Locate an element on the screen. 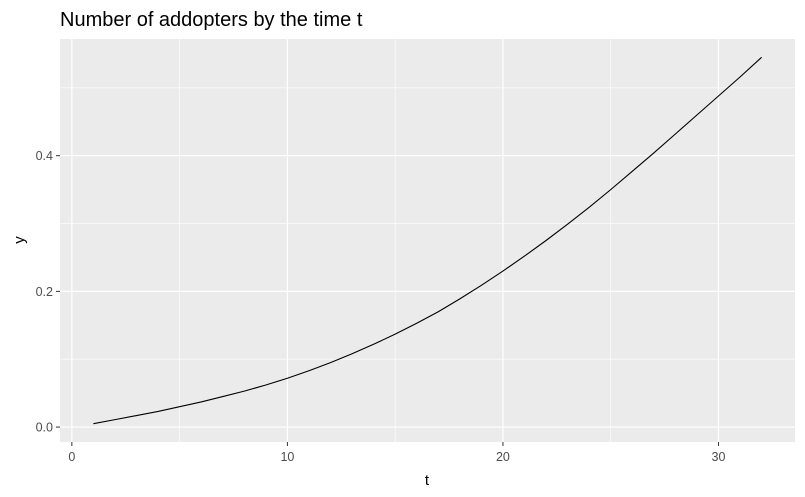 The width and height of the screenshot is (805, 497). y-tick-label: 0.0 is located at coordinates (44, 428).